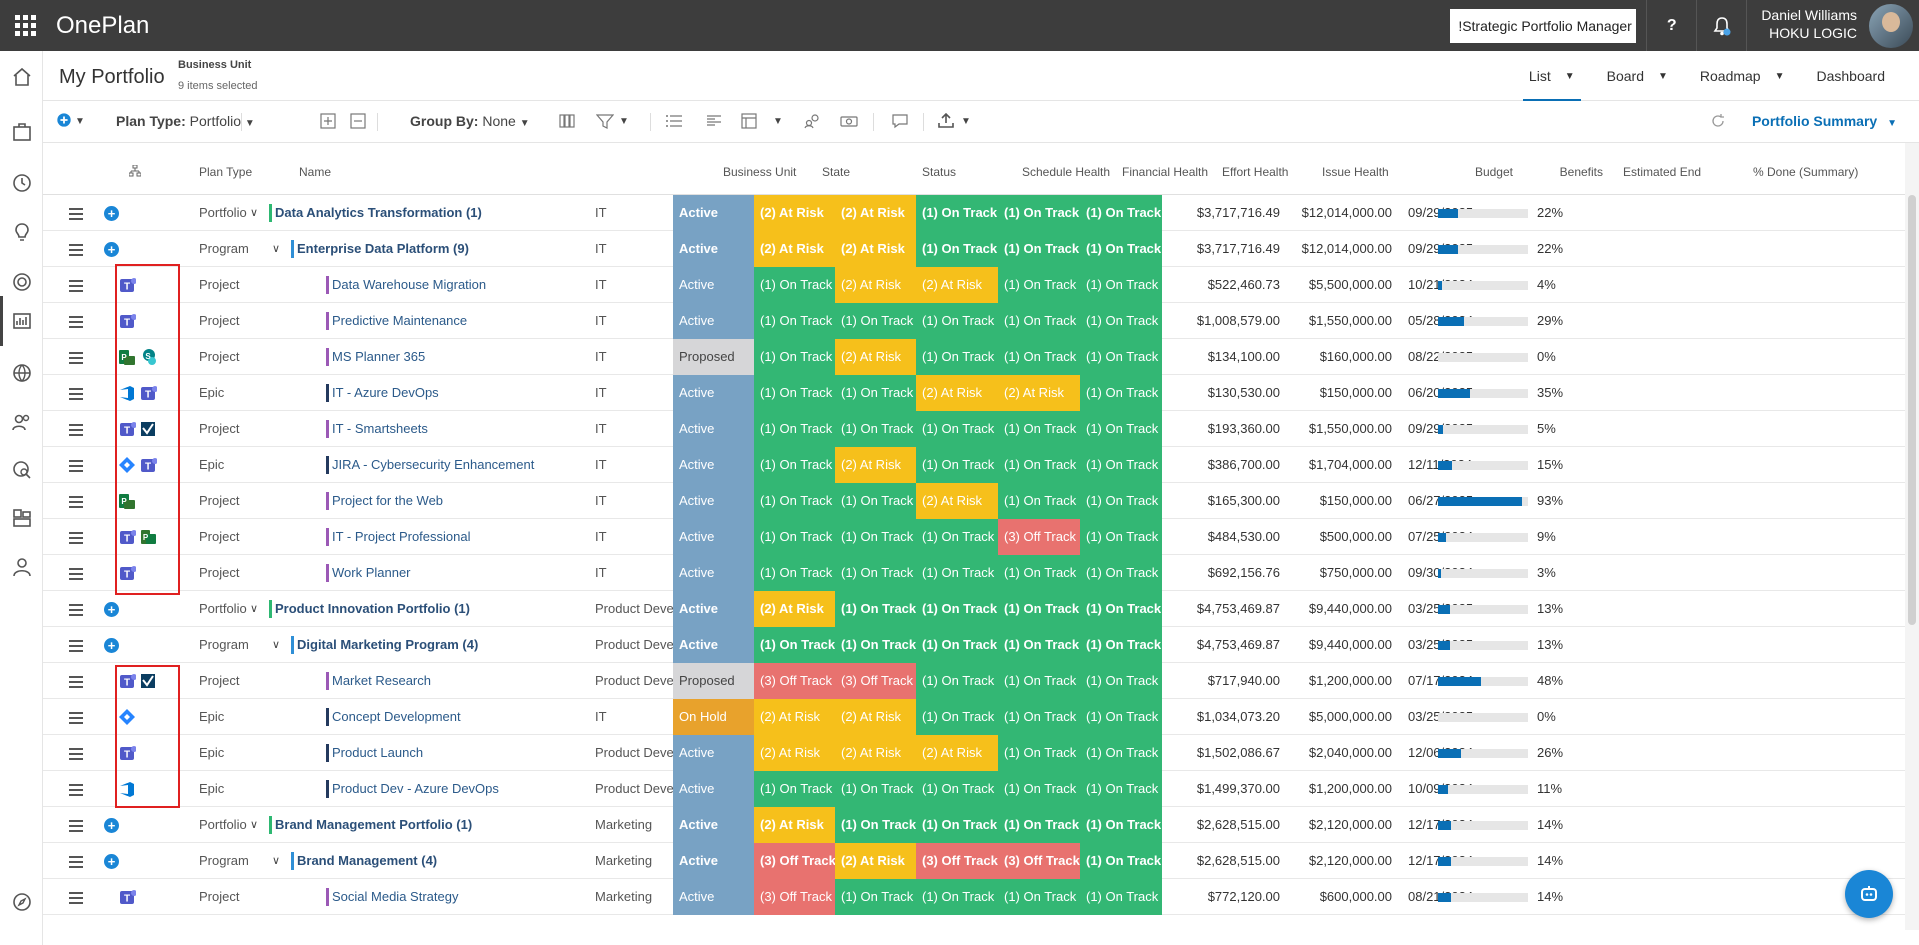  What do you see at coordinates (388, 500) in the screenshot?
I see `plan-name-link: Project for the Web` at bounding box center [388, 500].